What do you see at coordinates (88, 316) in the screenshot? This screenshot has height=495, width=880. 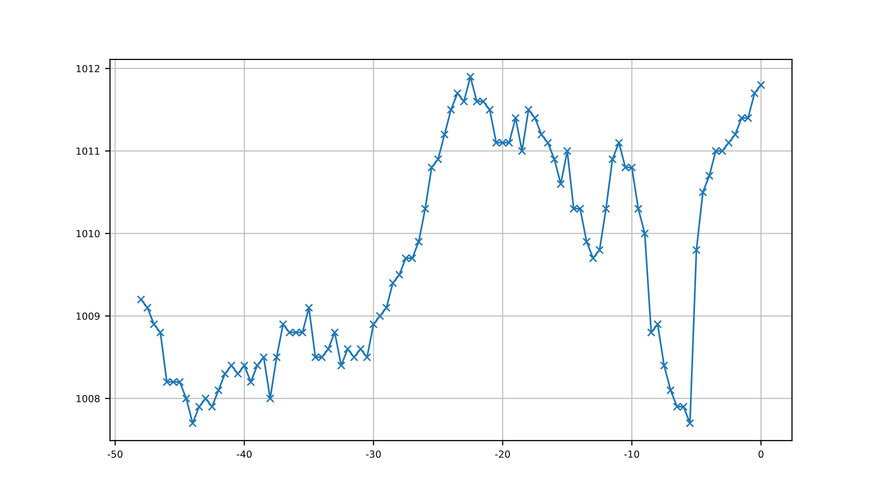 I see `y-tick-label: 1009` at bounding box center [88, 316].